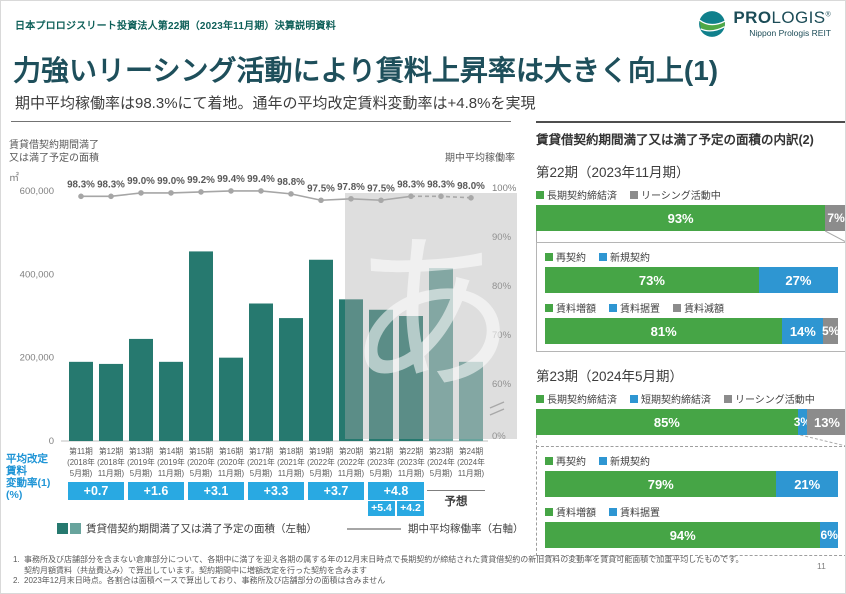  What do you see at coordinates (798, 280) in the screenshot?
I see `bar-segment: 27%` at bounding box center [798, 280].